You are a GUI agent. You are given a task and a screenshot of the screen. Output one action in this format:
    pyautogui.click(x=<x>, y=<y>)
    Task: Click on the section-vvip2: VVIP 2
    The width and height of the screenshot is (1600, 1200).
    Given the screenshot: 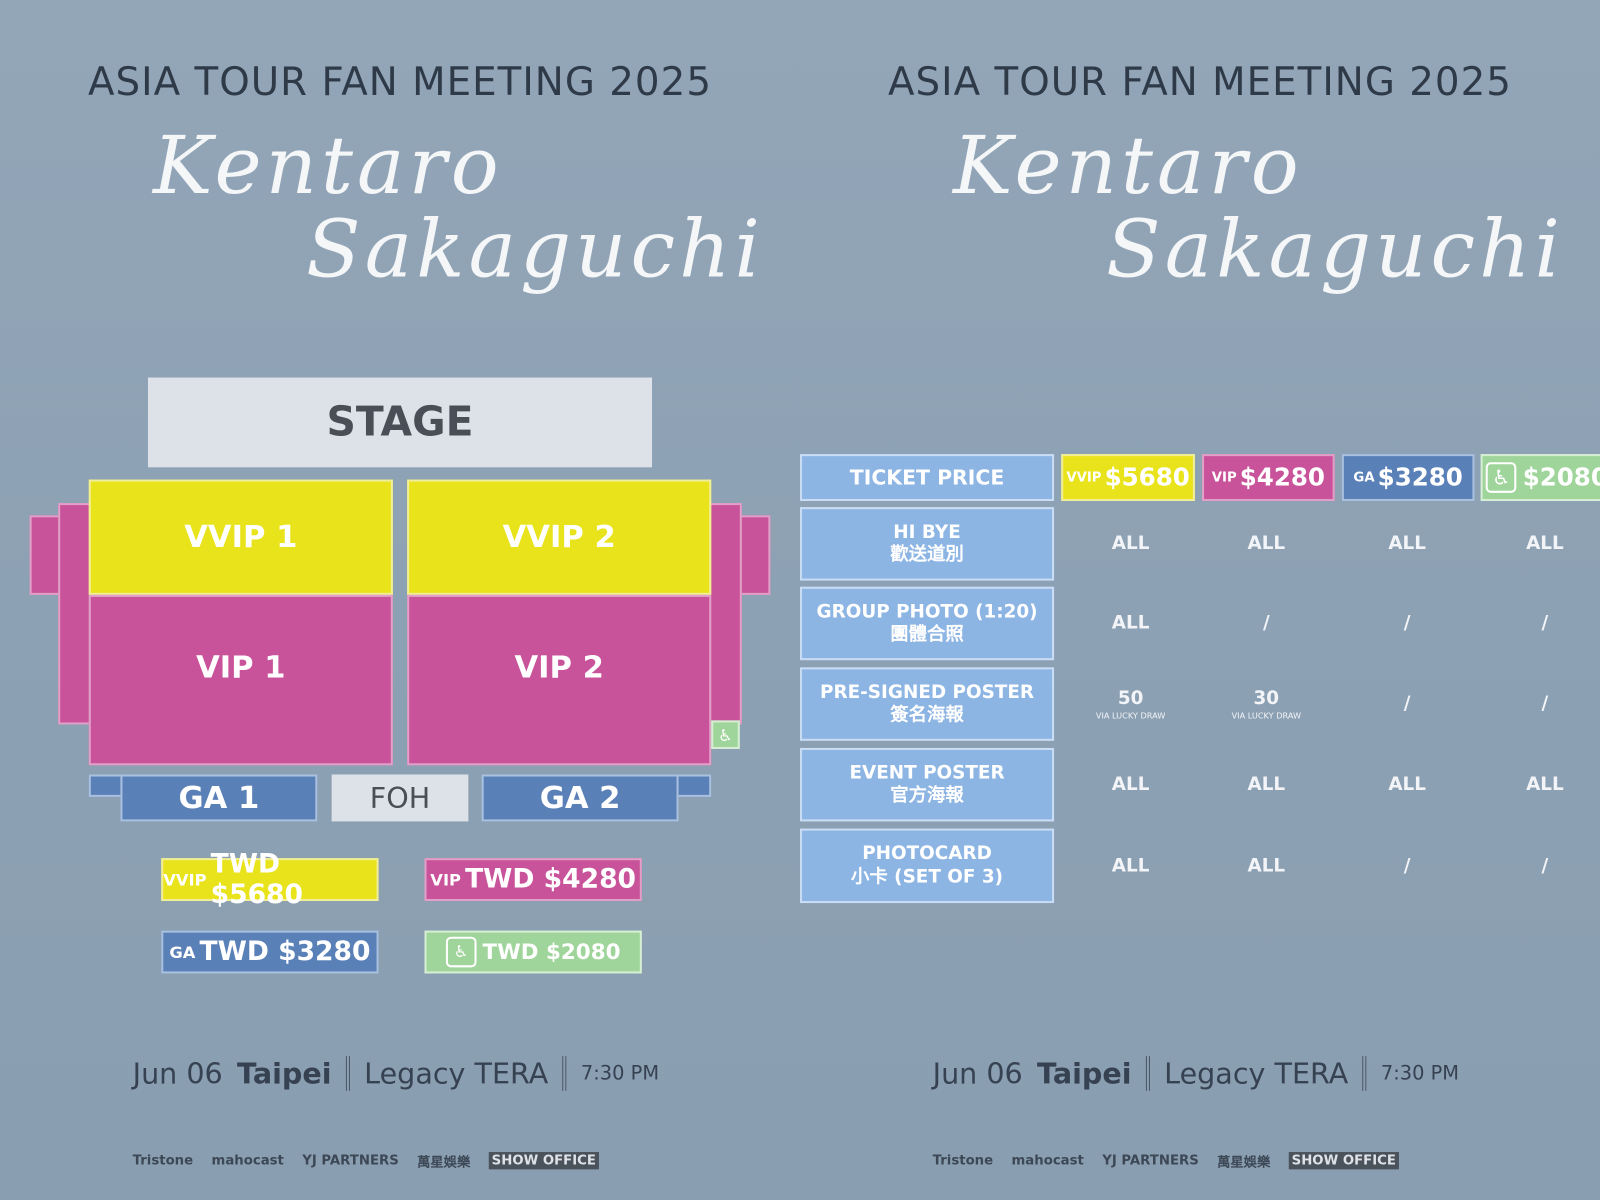 What is the action you would take?
    pyautogui.click(x=559, y=537)
    